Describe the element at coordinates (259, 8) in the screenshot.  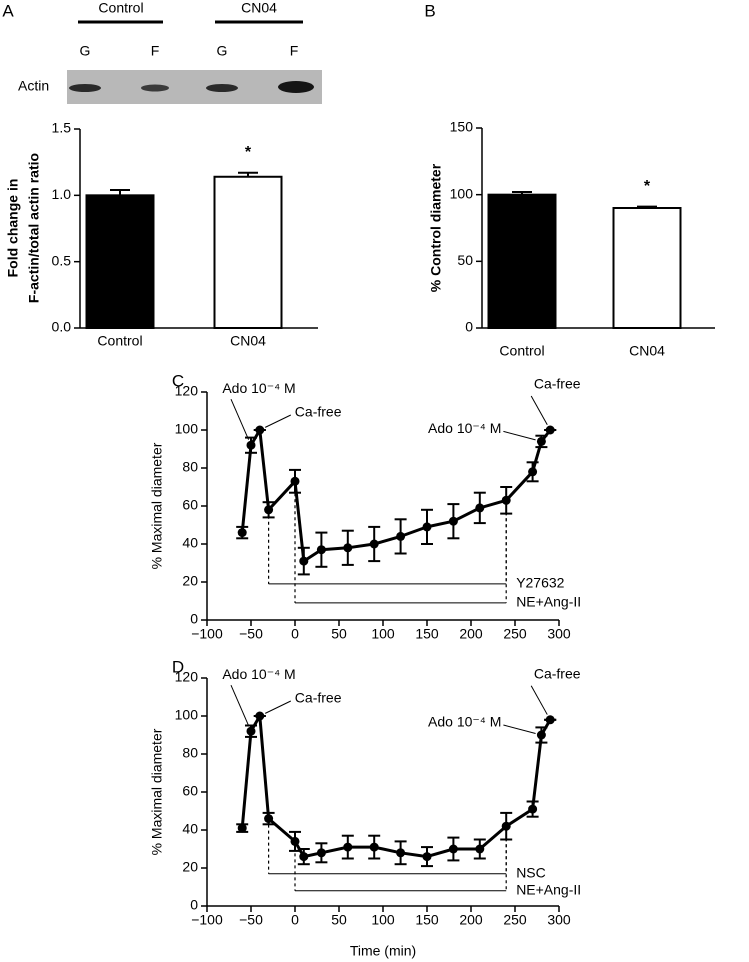
I see `blot-group: CN04` at that location.